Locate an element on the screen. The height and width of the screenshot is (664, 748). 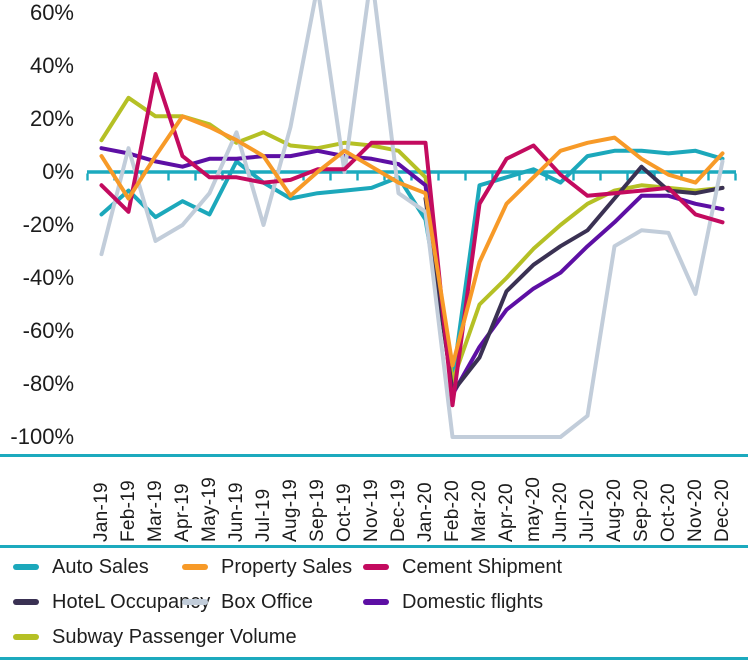
y-tick-label: 60% is located at coordinates (51, 12).